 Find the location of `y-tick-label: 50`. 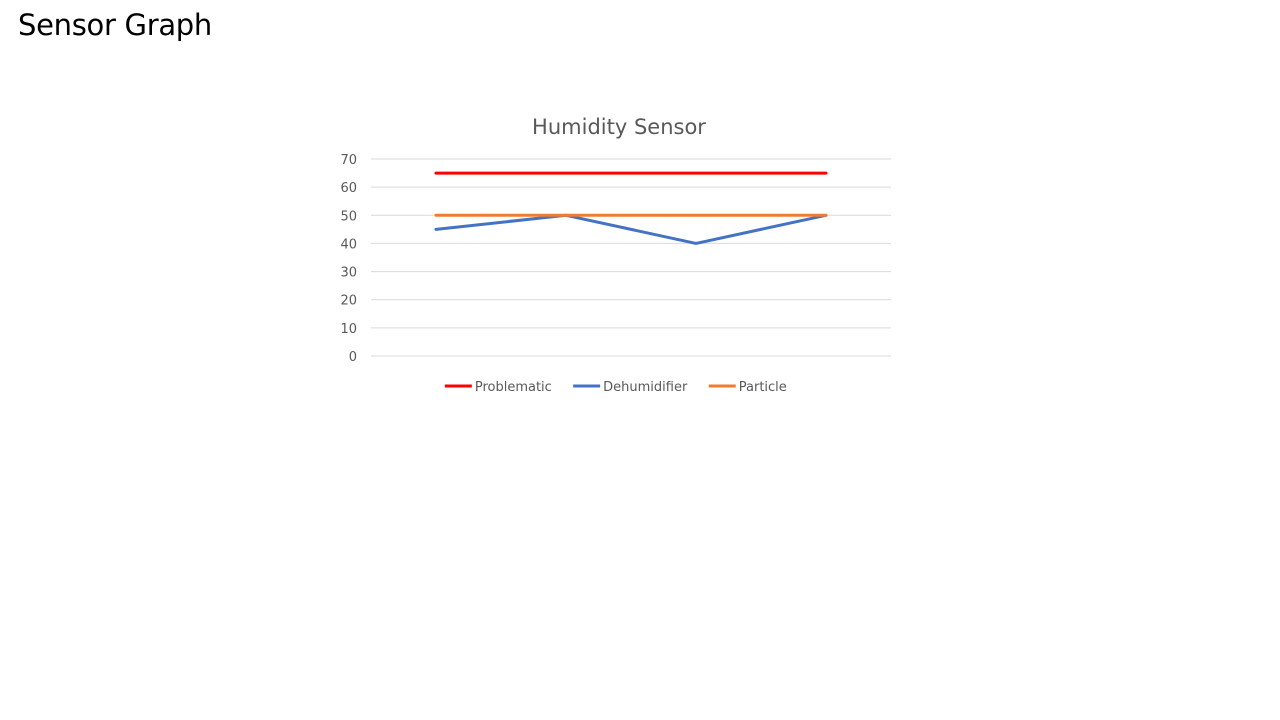

y-tick-label: 50 is located at coordinates (348, 216).